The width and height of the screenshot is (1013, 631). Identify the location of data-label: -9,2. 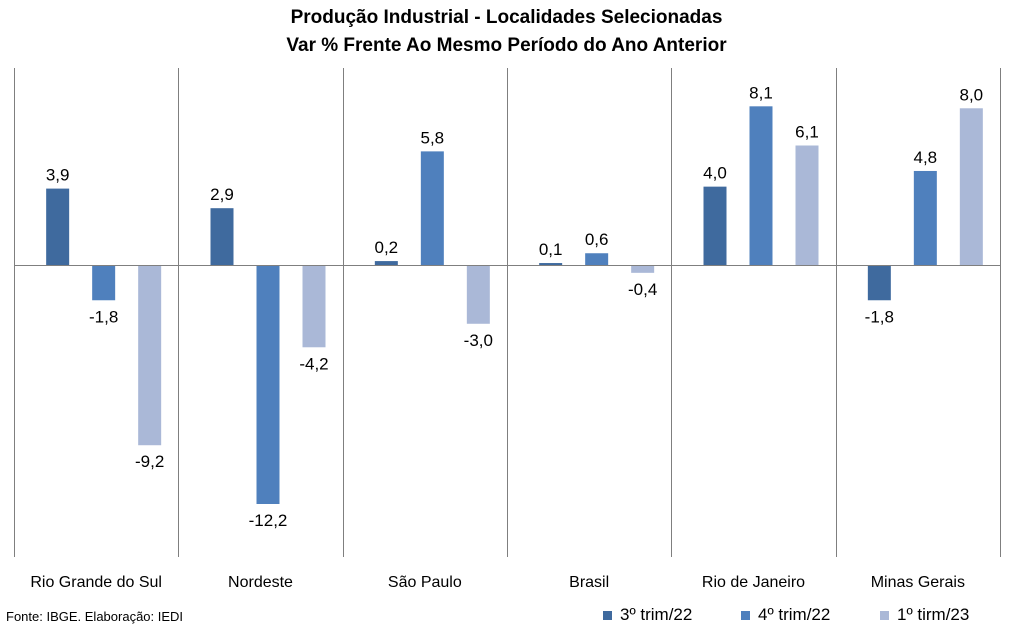
(149, 461).